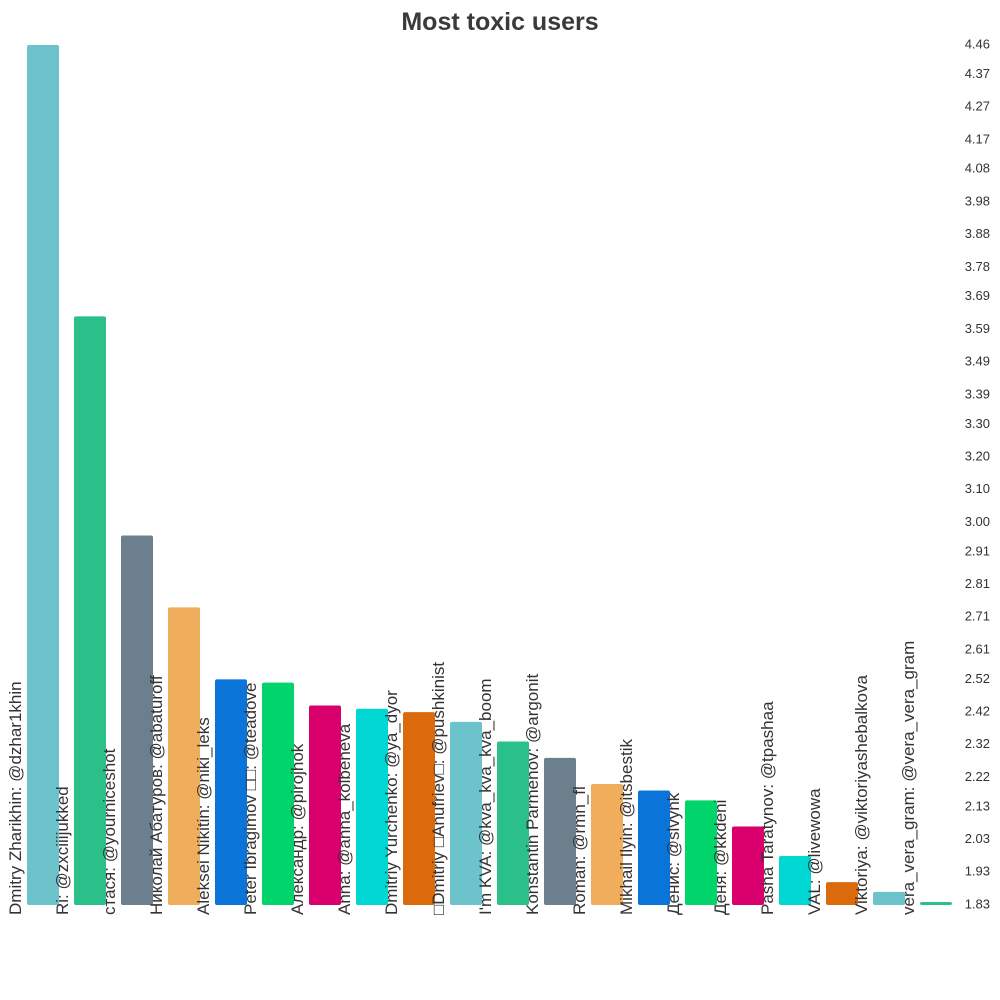 Image resolution: width=1000 pixels, height=1000 pixels. I want to click on y-tick-label: 4.08, so click(977, 168).